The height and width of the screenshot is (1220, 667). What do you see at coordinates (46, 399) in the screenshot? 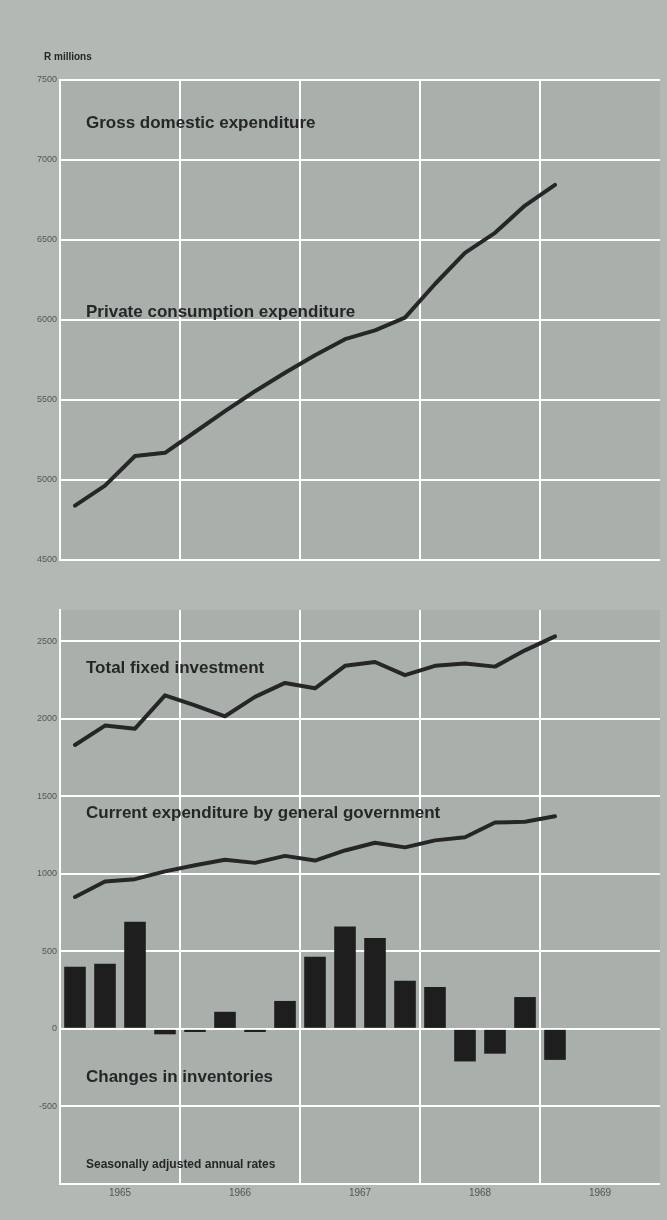
I see `y-tick-label: 5500` at bounding box center [46, 399].